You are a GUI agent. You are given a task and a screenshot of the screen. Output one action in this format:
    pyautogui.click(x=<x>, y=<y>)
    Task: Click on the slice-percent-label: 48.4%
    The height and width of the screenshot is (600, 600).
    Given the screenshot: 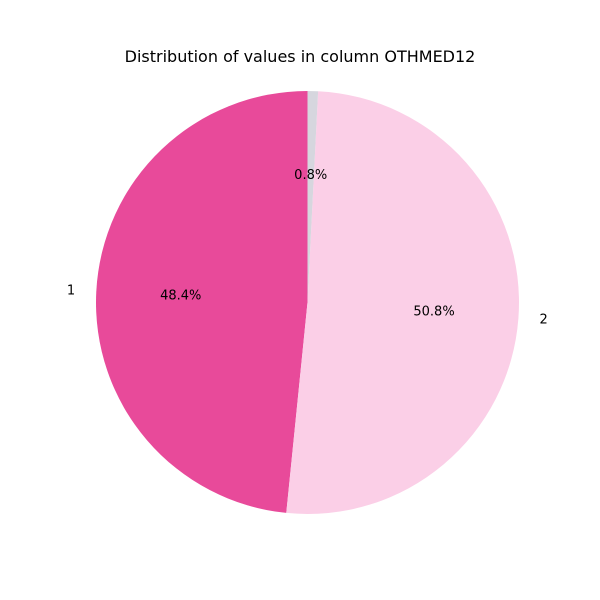 What is the action you would take?
    pyautogui.click(x=180, y=296)
    